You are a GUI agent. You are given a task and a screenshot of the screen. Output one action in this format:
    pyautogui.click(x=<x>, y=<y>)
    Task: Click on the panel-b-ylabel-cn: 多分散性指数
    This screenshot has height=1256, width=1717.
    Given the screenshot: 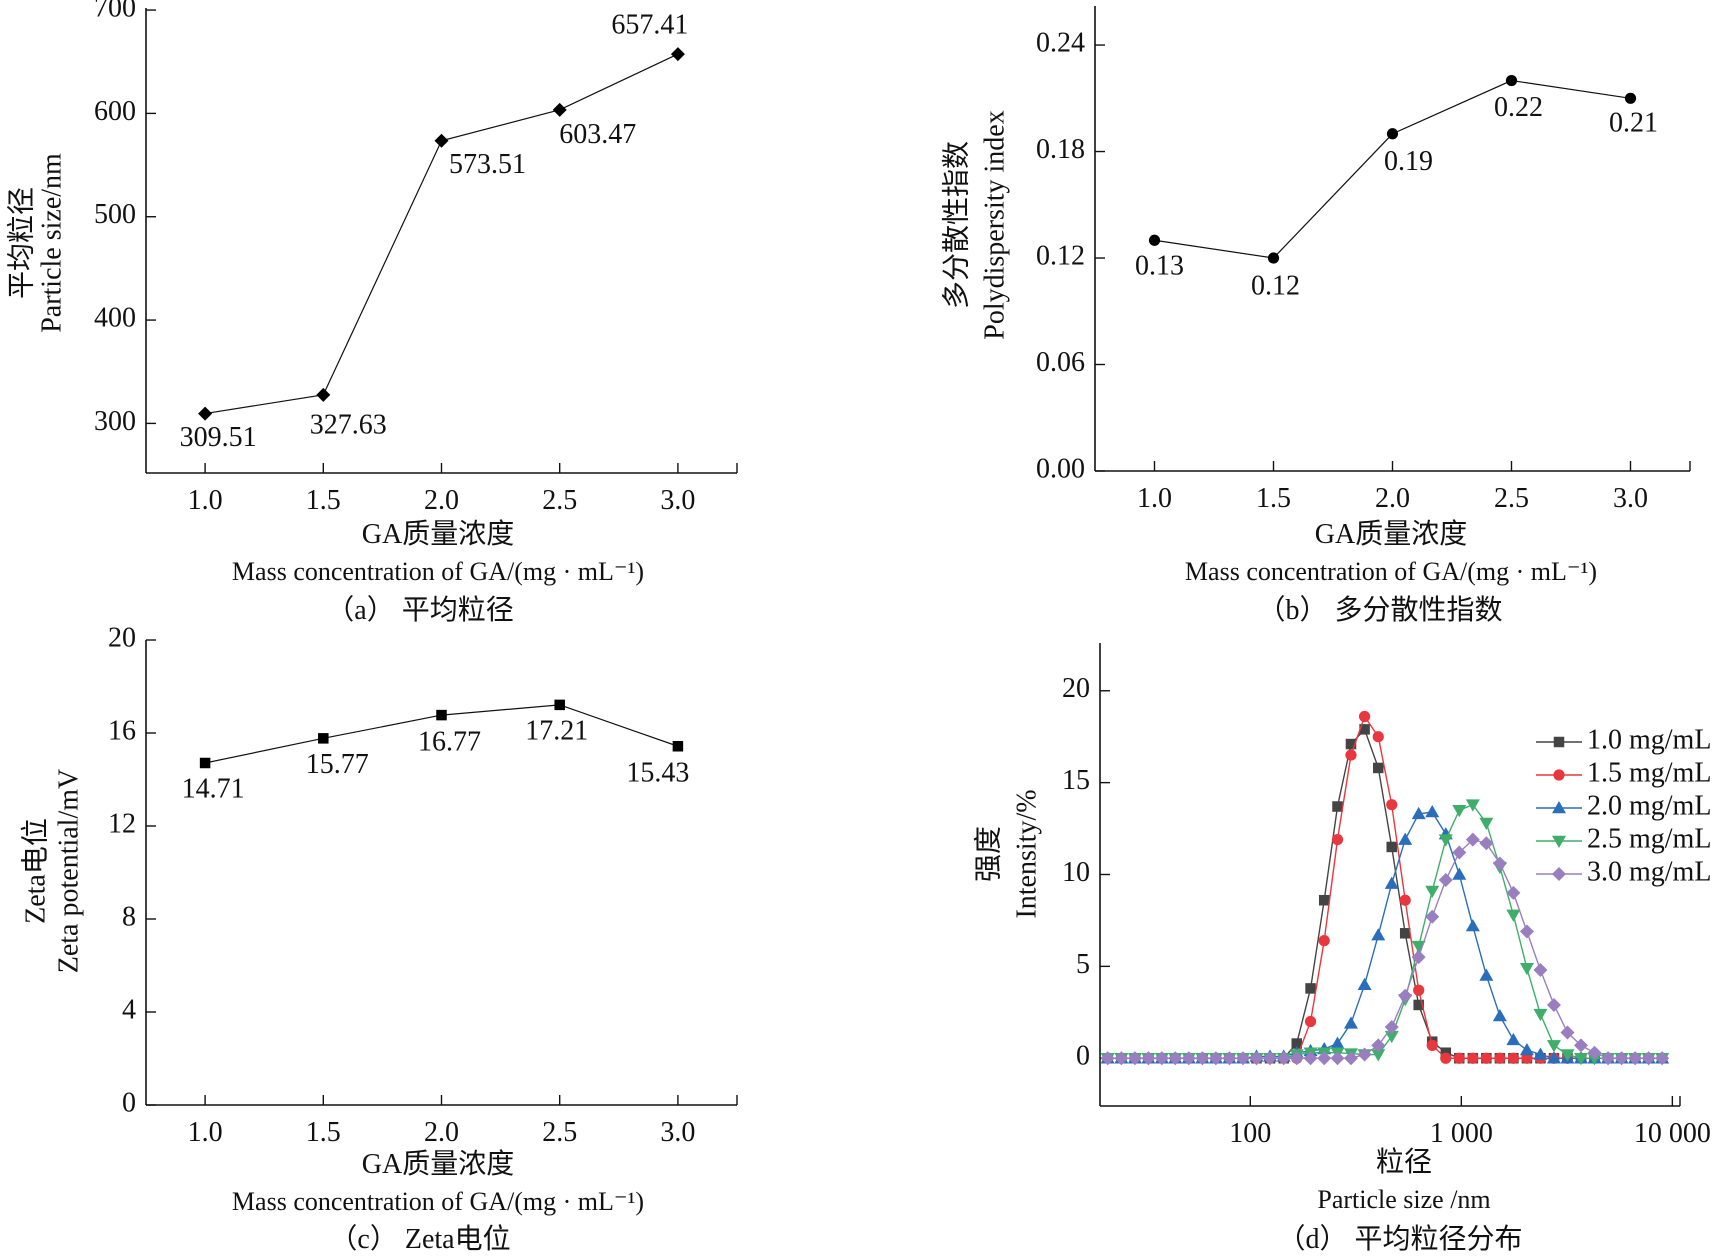 What is the action you would take?
    pyautogui.click(x=956, y=225)
    